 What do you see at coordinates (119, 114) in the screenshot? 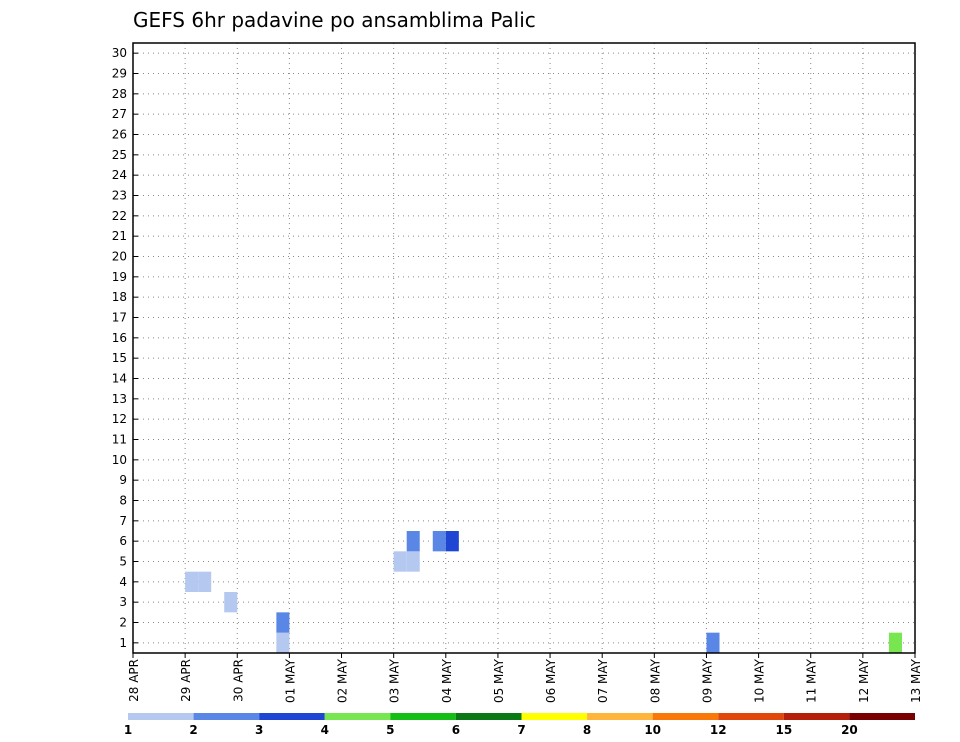
I see `y-tick-label: 27` at bounding box center [119, 114].